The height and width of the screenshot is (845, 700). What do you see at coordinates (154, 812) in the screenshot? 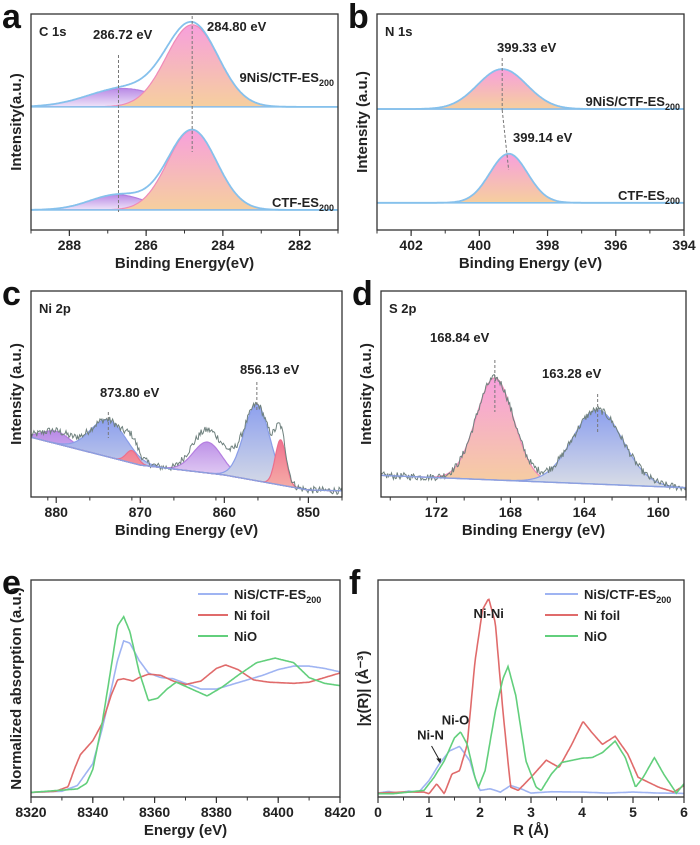
I see `x-tick-label: 8360` at bounding box center [154, 812].